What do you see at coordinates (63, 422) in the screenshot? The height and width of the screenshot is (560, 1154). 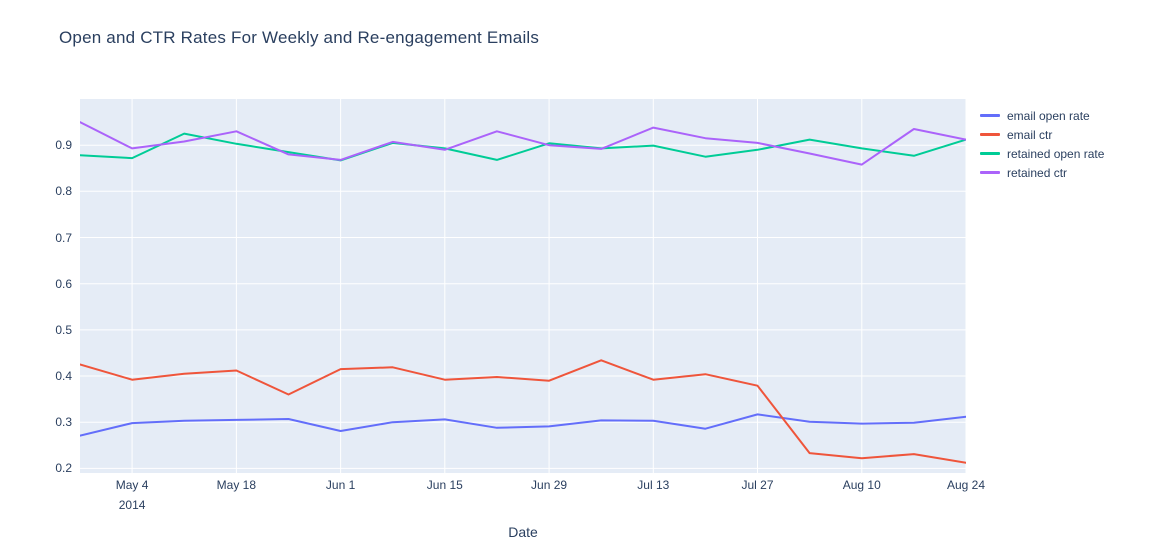 I see `y-tick-label: 0.3` at bounding box center [63, 422].